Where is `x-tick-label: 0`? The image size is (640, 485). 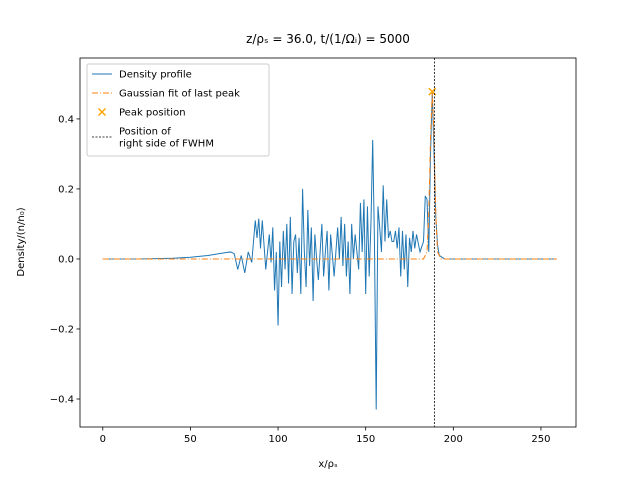
x-tick-label: 0 is located at coordinates (103, 439).